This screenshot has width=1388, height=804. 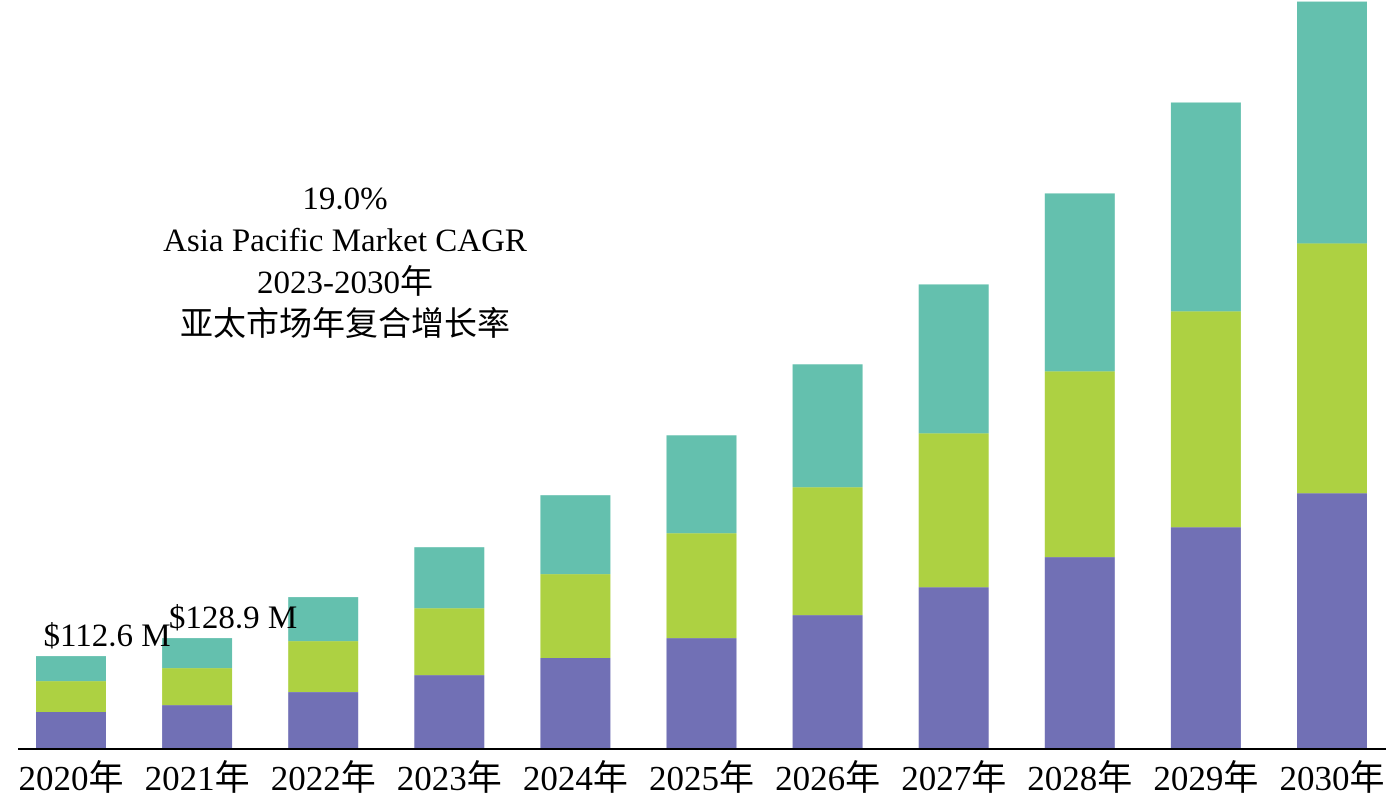 I want to click on bar-segment-3-2028, so click(x=1079, y=282).